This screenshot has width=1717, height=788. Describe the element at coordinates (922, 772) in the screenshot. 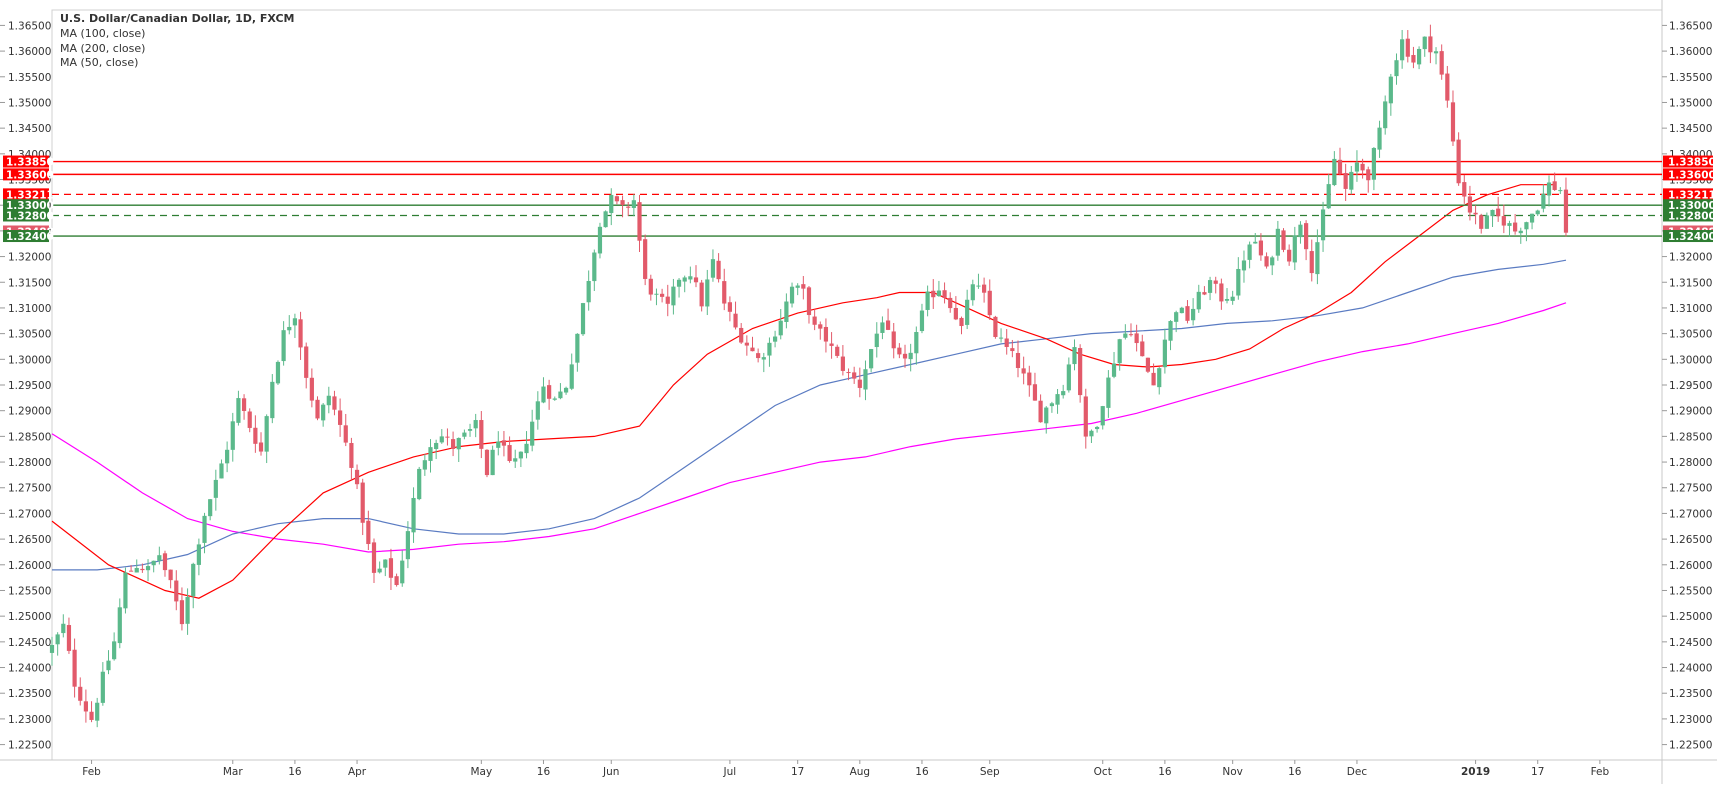

I see `x-tick-label: 16` at that location.